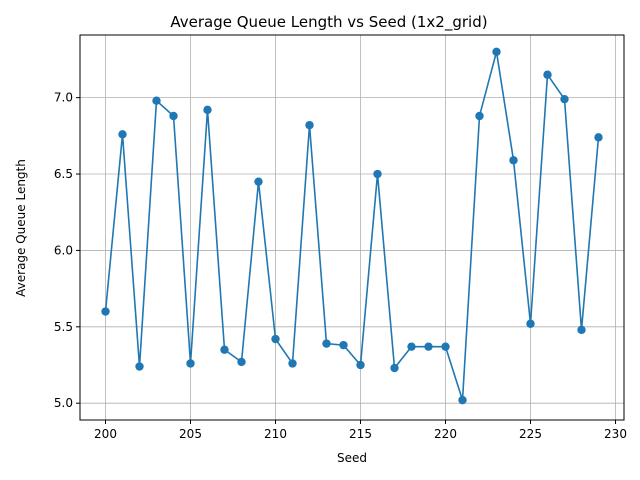 The height and width of the screenshot is (480, 640). What do you see at coordinates (328, 22) in the screenshot?
I see `chart-title: Average Queue Length vs Seed (1x2_grid)` at bounding box center [328, 22].